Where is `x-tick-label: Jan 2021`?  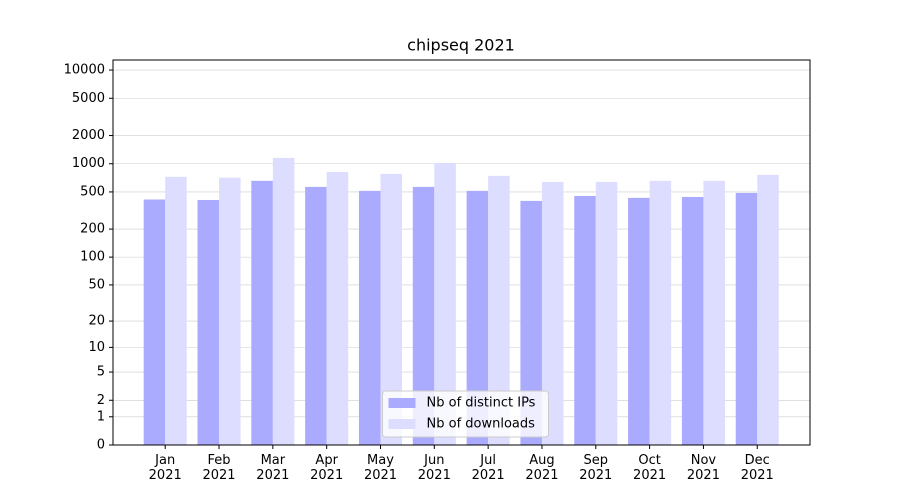 x-tick-label: Jan 2021 is located at coordinates (165, 468).